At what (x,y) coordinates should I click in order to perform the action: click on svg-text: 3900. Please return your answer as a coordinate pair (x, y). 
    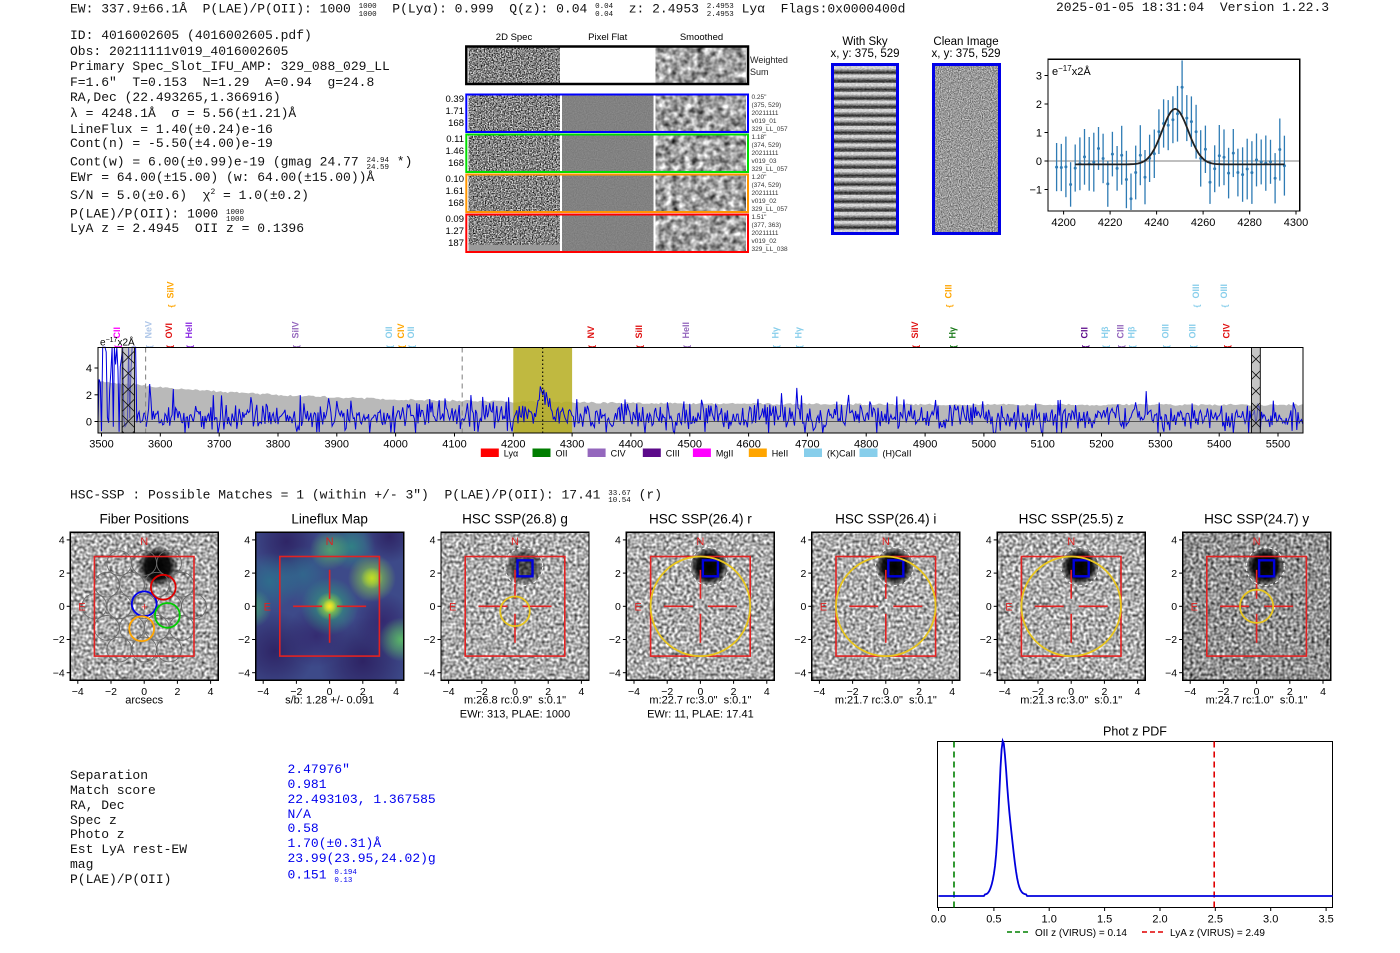
    Looking at the image, I should click on (337, 445).